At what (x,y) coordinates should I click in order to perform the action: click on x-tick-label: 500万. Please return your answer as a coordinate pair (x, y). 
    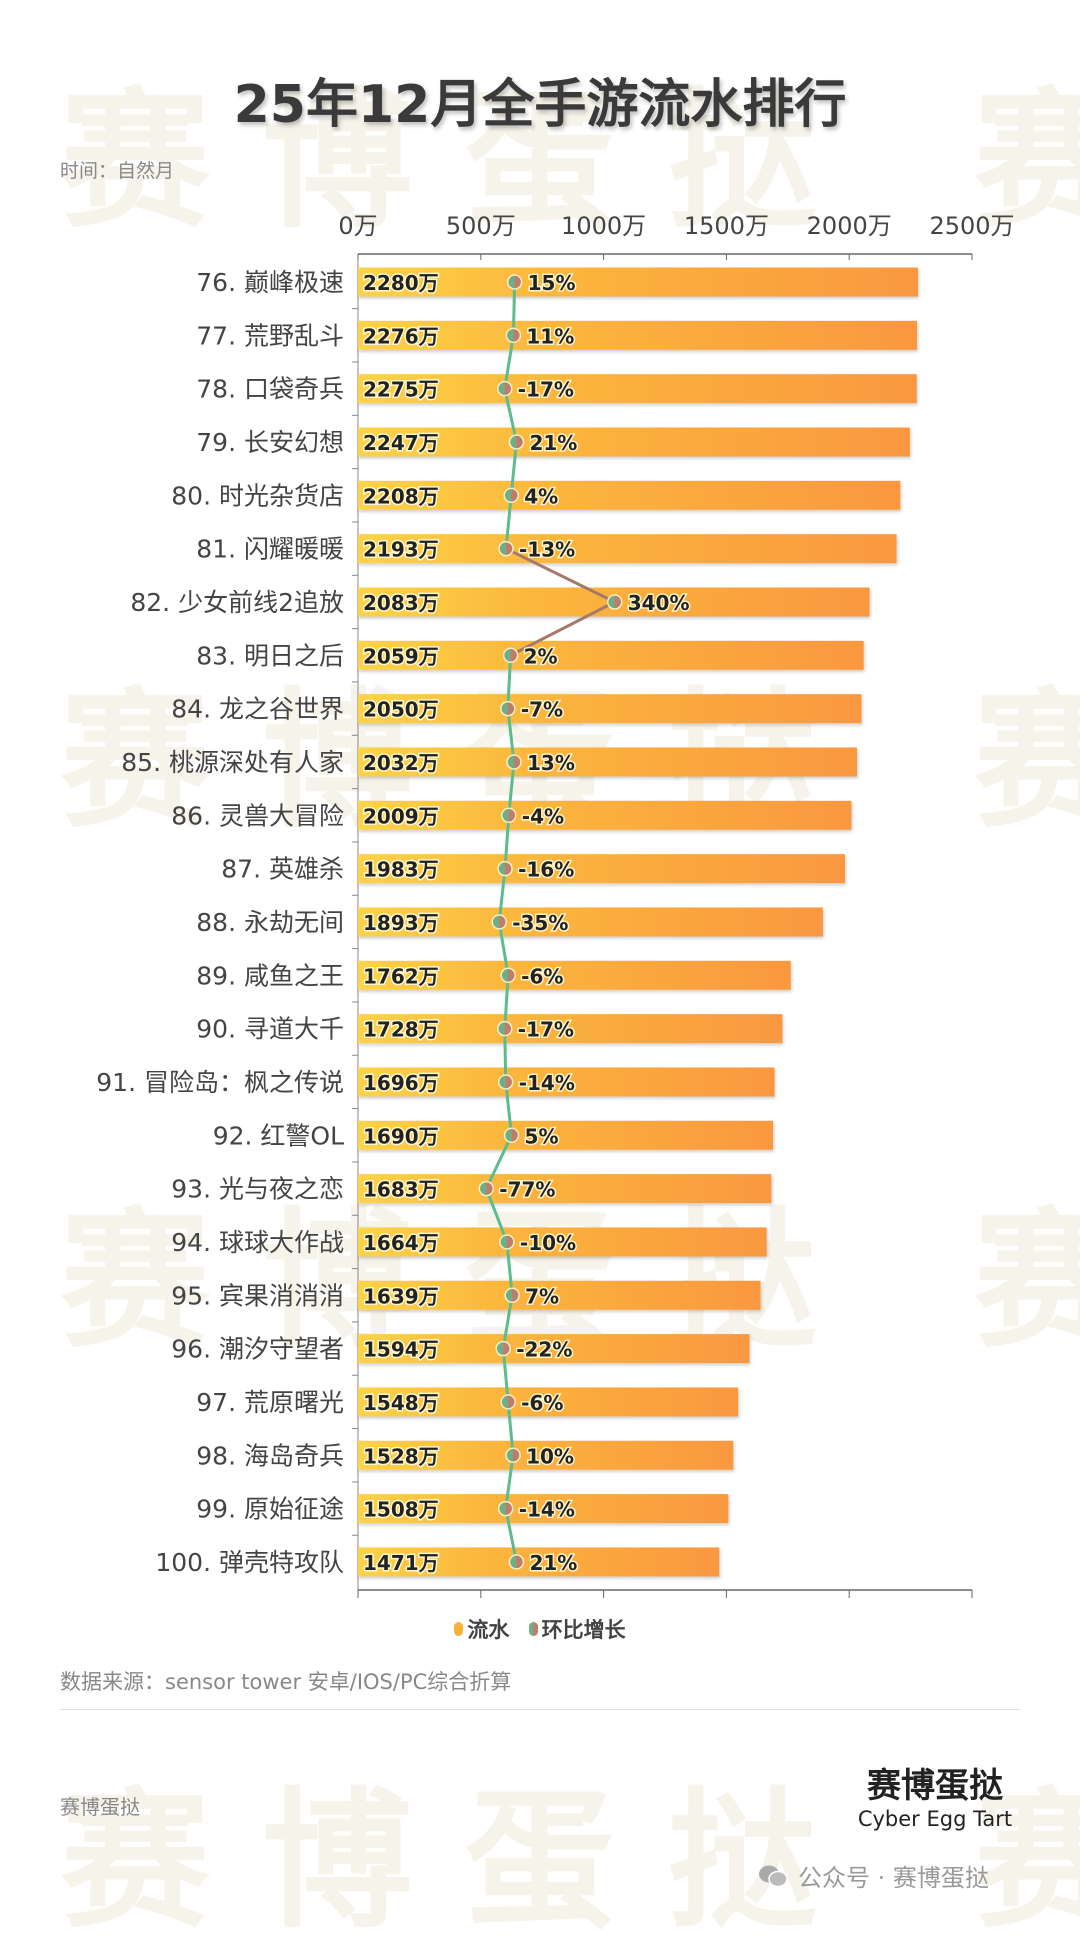
    Looking at the image, I should click on (481, 226).